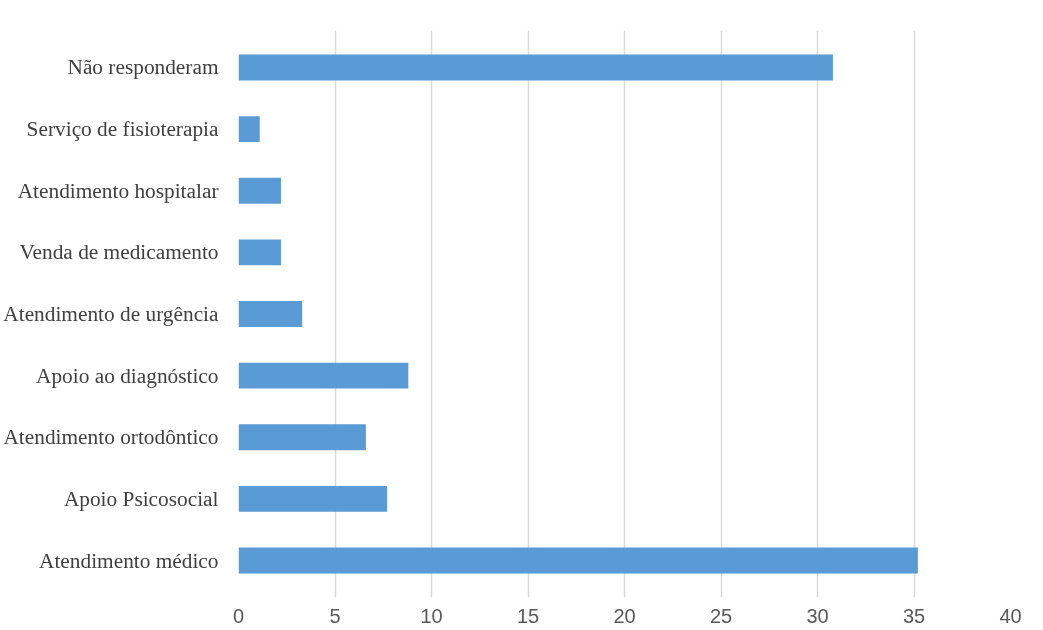 The image size is (1043, 630). Describe the element at coordinates (1010, 615) in the screenshot. I see `x-tick-label: 40` at that location.